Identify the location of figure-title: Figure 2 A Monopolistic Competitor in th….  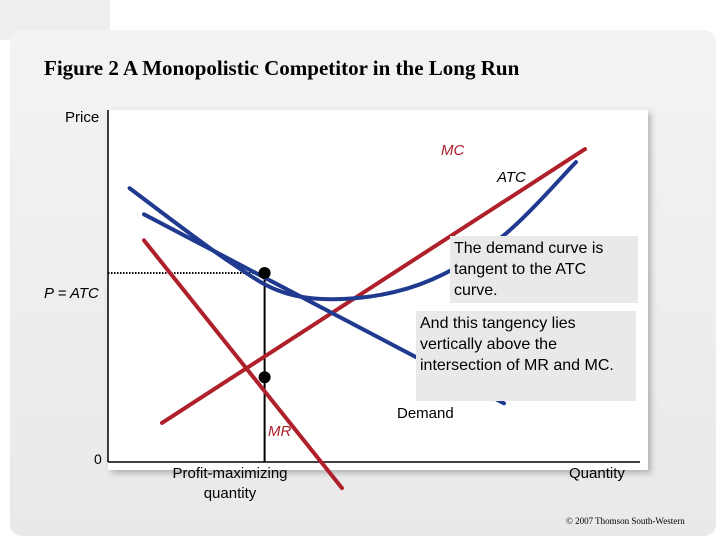
(282, 68).